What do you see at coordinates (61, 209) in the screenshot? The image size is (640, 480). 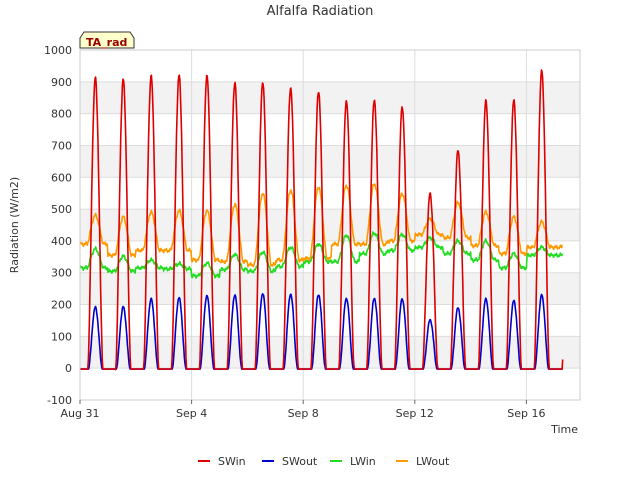 I see `y-tick-label: 500` at bounding box center [61, 209].